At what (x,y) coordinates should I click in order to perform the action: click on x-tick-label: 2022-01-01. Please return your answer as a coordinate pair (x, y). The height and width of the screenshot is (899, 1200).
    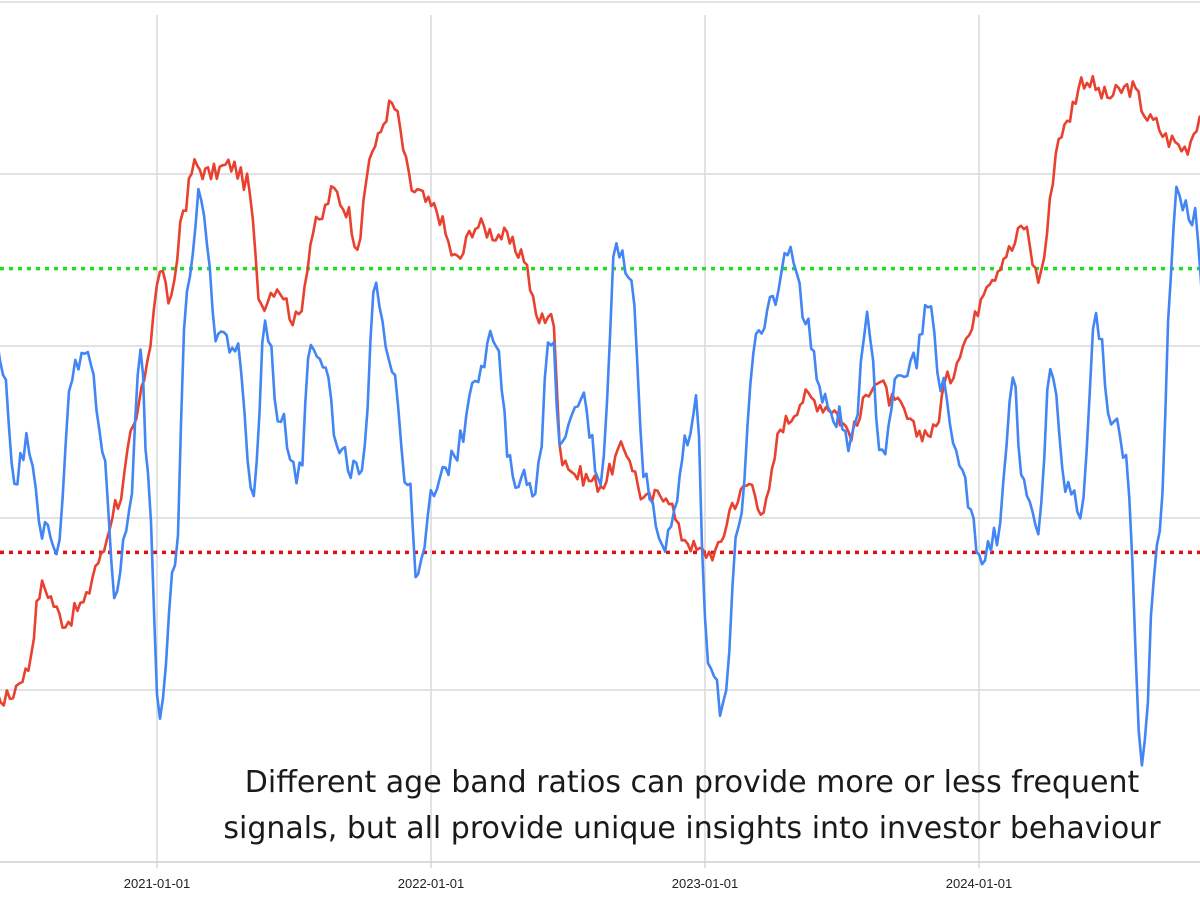
    Looking at the image, I should click on (431, 883).